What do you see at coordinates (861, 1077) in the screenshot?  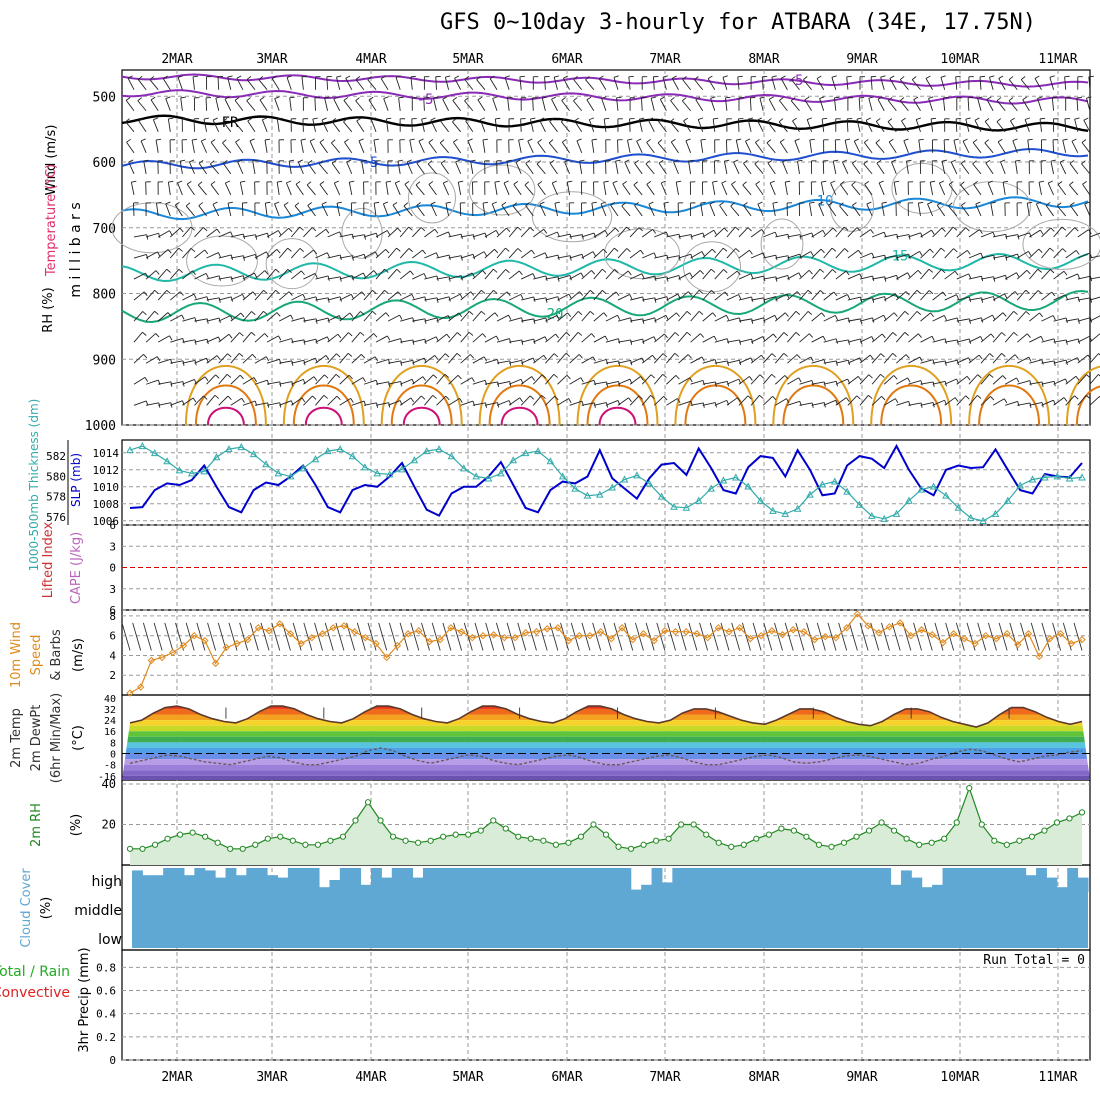 I see `date-label-bottom: 9MAR` at bounding box center [861, 1077].